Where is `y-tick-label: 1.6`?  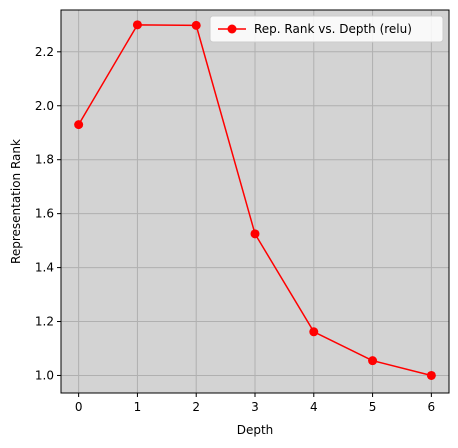 y-tick-label: 1.6 is located at coordinates (44, 214).